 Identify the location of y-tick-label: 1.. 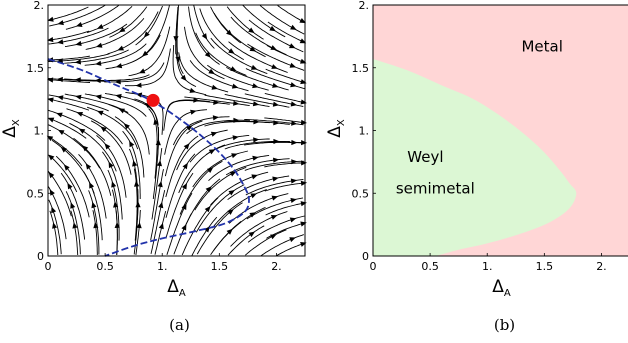
(364, 131).